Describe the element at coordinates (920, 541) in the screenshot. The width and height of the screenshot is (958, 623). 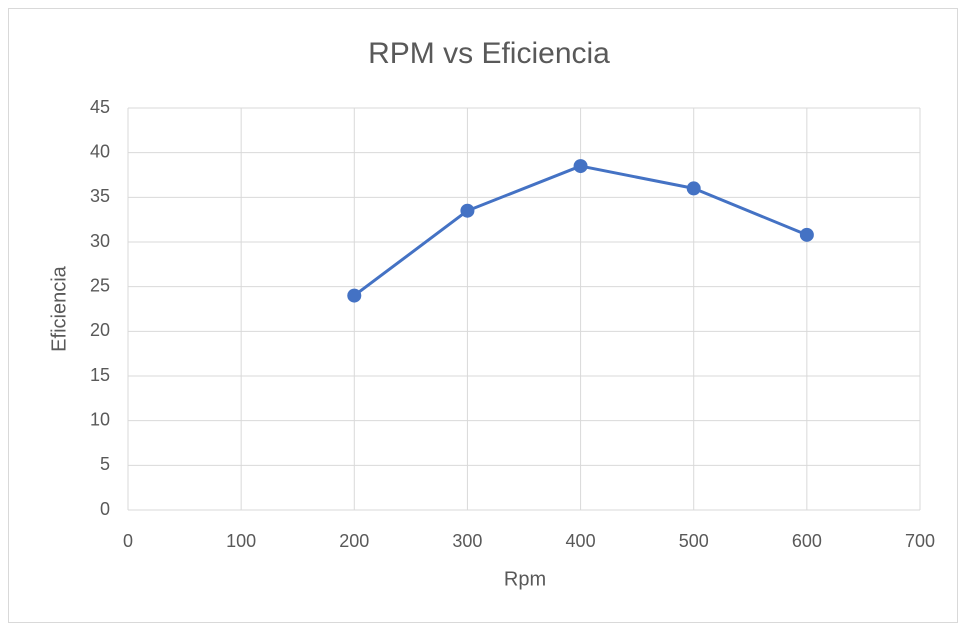
I see `x-tick-label: 700` at that location.